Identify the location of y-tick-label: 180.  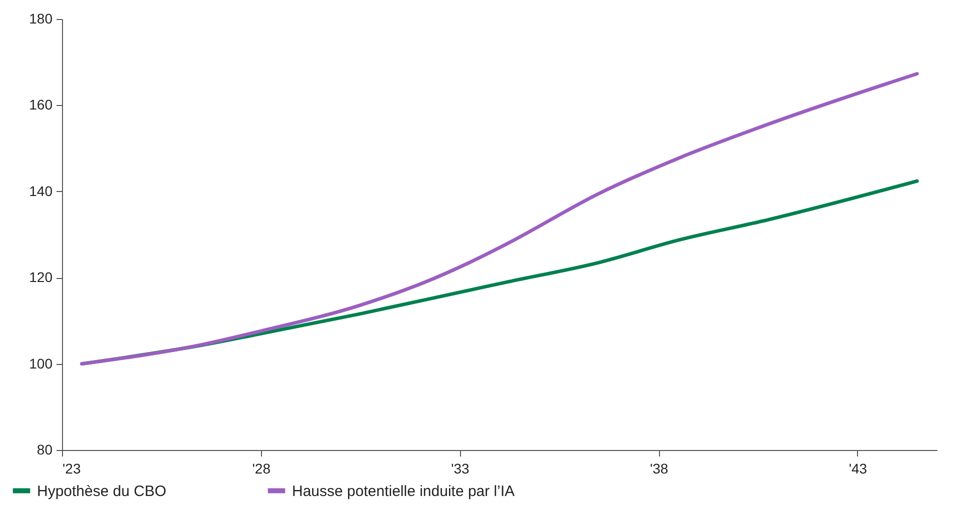
(41, 18).